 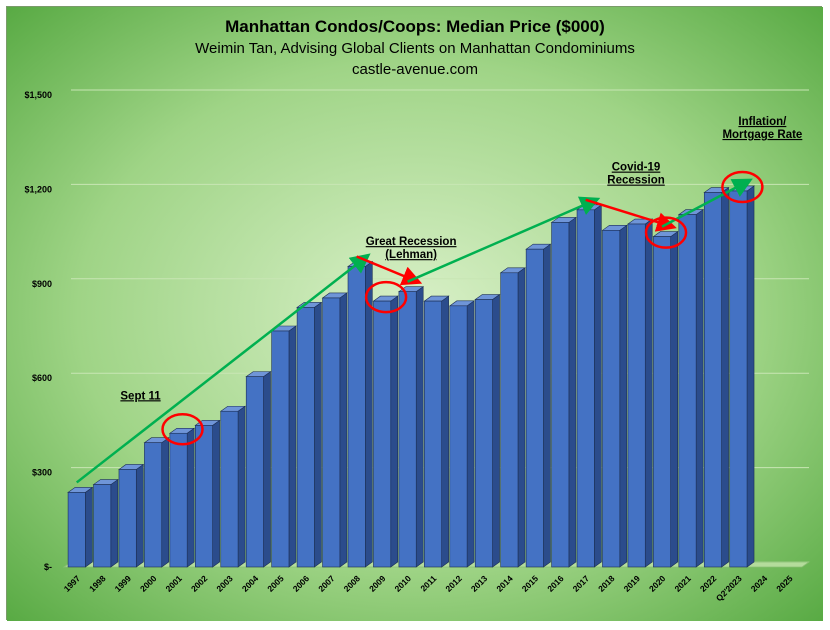 What do you see at coordinates (415, 69) in the screenshot?
I see `chart-source: castle-avenue.com` at bounding box center [415, 69].